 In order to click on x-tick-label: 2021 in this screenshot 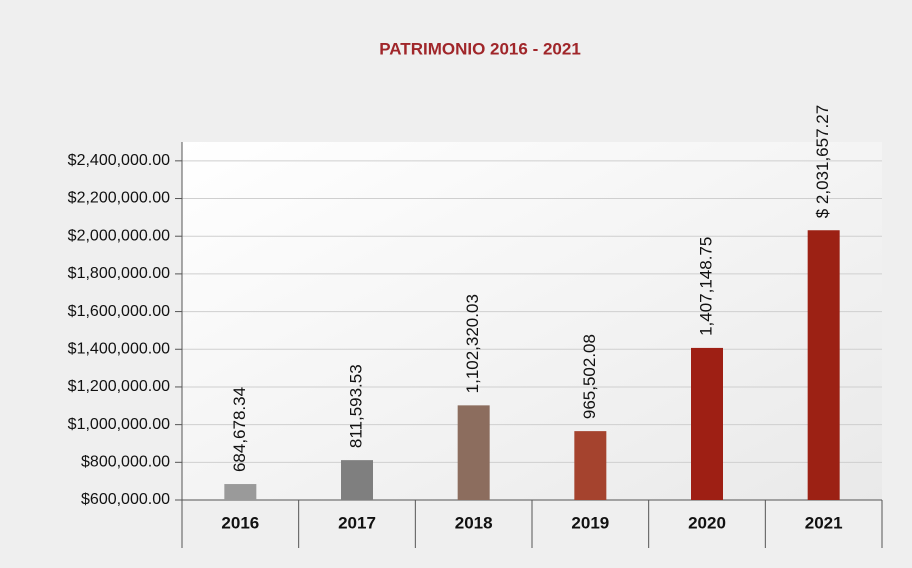, I will do `click(824, 522)`.